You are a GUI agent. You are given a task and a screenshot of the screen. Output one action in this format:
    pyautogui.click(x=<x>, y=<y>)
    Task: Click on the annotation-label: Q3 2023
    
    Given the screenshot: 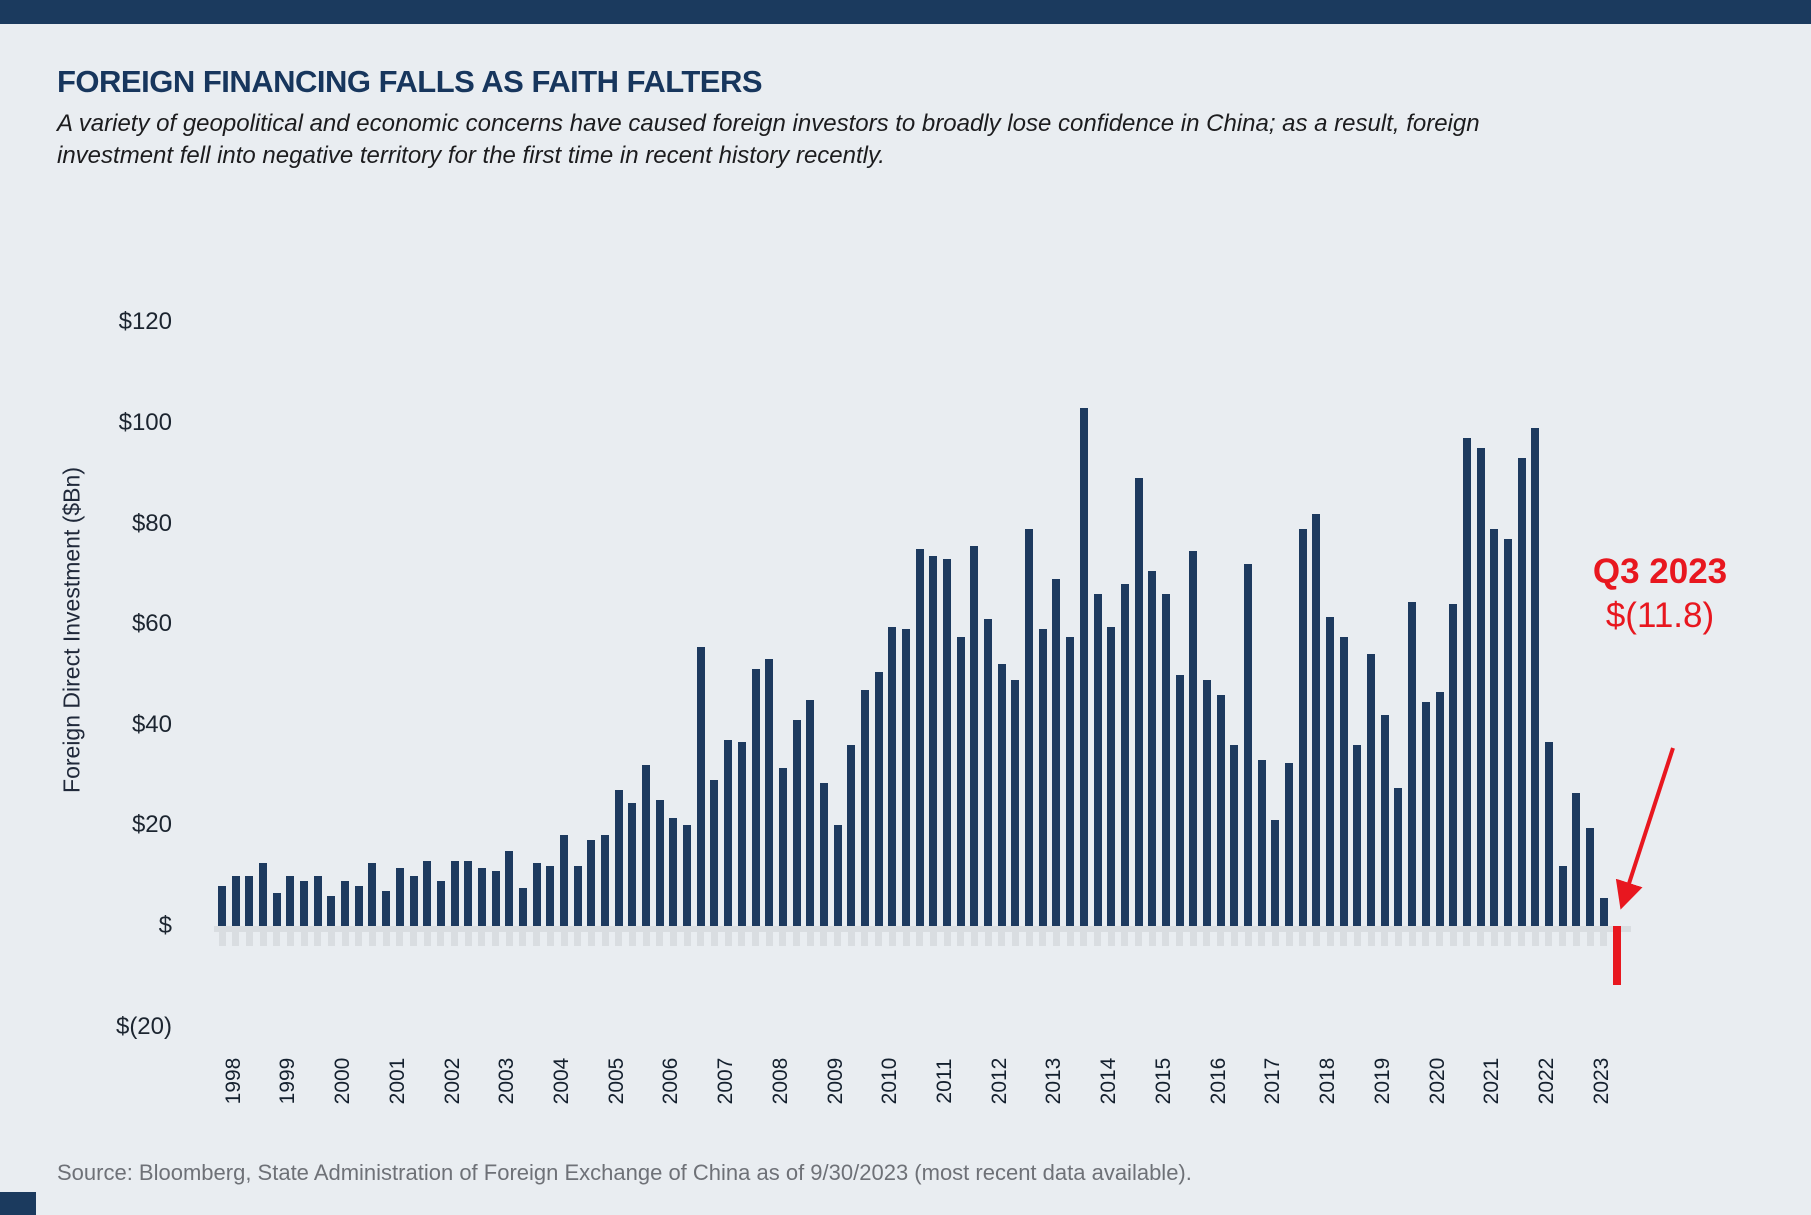 What is the action you would take?
    pyautogui.click(x=1660, y=571)
    